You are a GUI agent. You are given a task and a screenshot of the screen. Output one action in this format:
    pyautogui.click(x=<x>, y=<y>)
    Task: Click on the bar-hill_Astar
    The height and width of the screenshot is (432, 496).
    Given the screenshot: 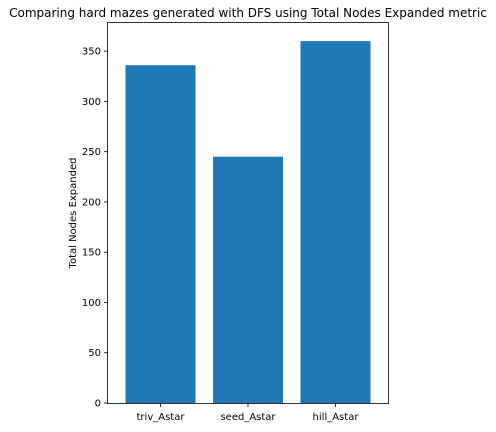 What is the action you would take?
    pyautogui.click(x=335, y=222)
    